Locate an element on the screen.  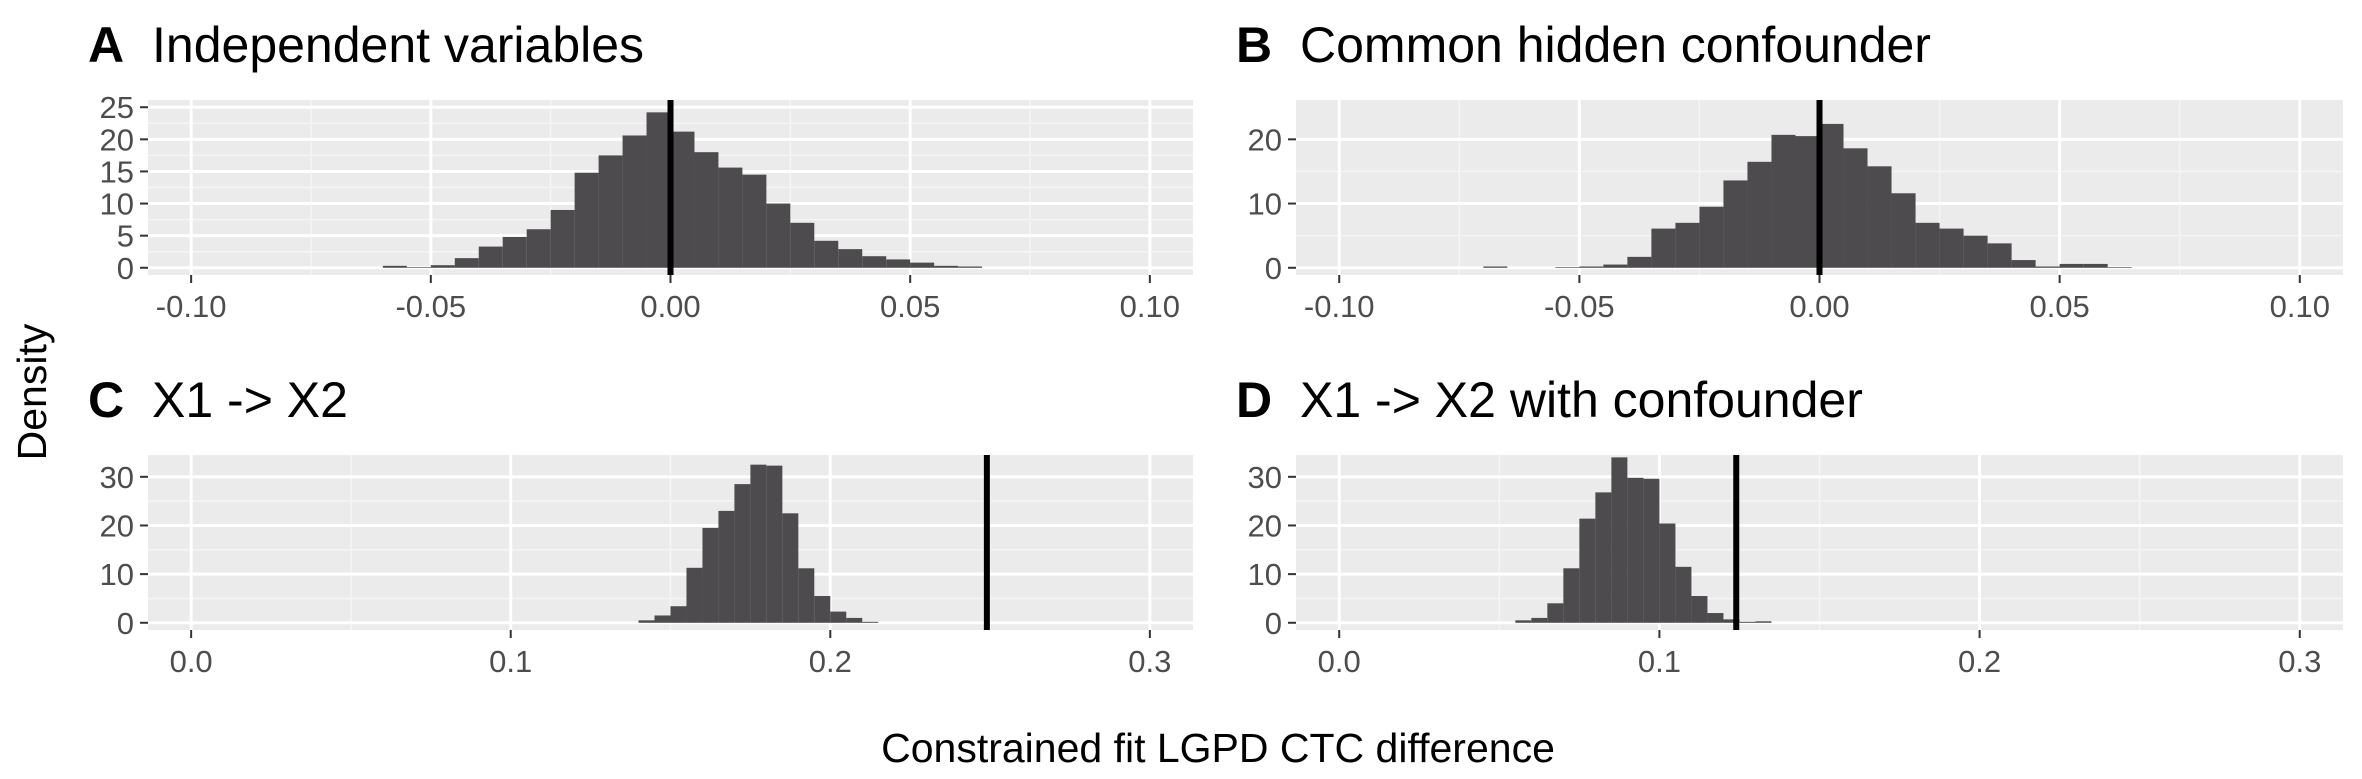
panel-title: Independent variables is located at coordinates (398, 45).